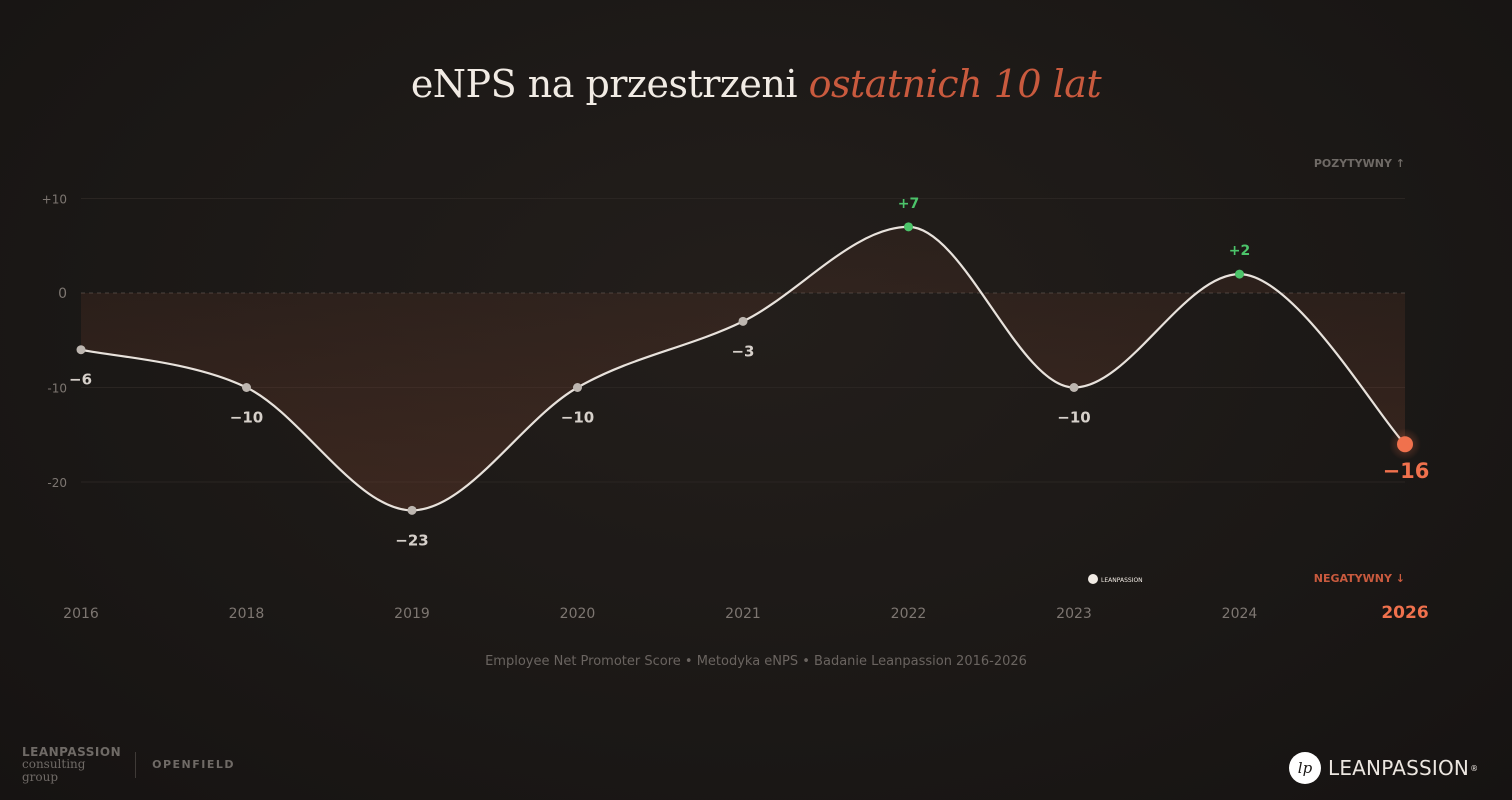 The width and height of the screenshot is (1512, 800). Describe the element at coordinates (194, 765) in the screenshot. I see `openfield-logo: OPENFIELD` at that location.